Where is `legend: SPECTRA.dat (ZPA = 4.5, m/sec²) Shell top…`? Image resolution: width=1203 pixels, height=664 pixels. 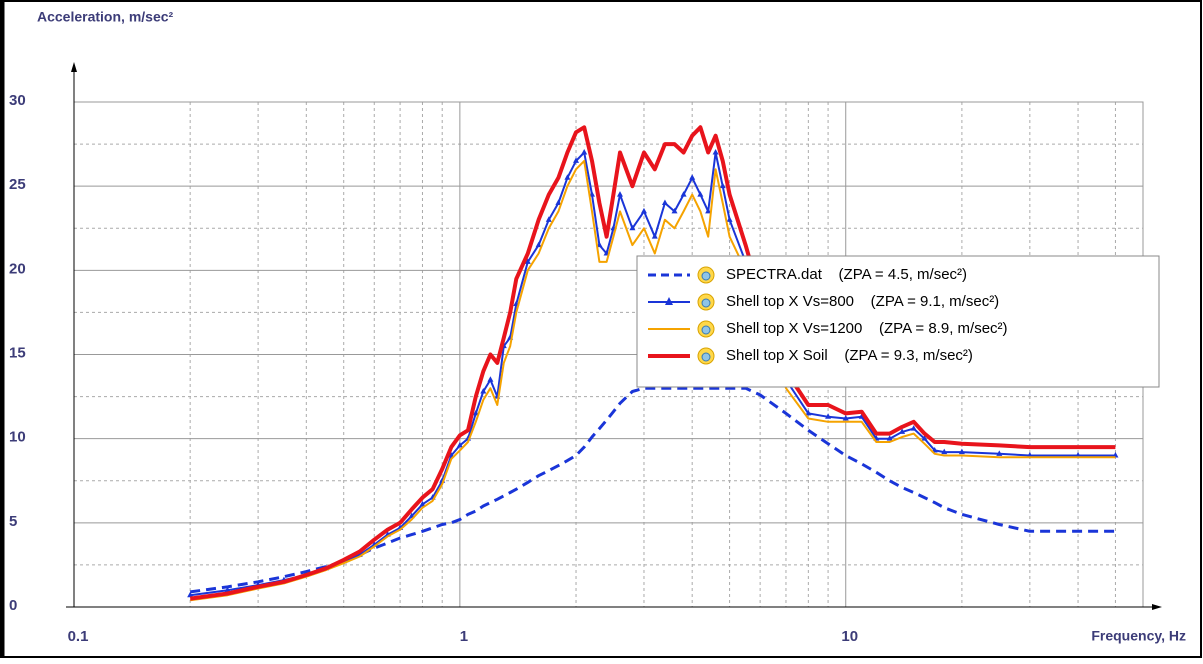 legend: SPECTRA.dat (ZPA = 4.5, m/sec²) Shell top… is located at coordinates (898, 321).